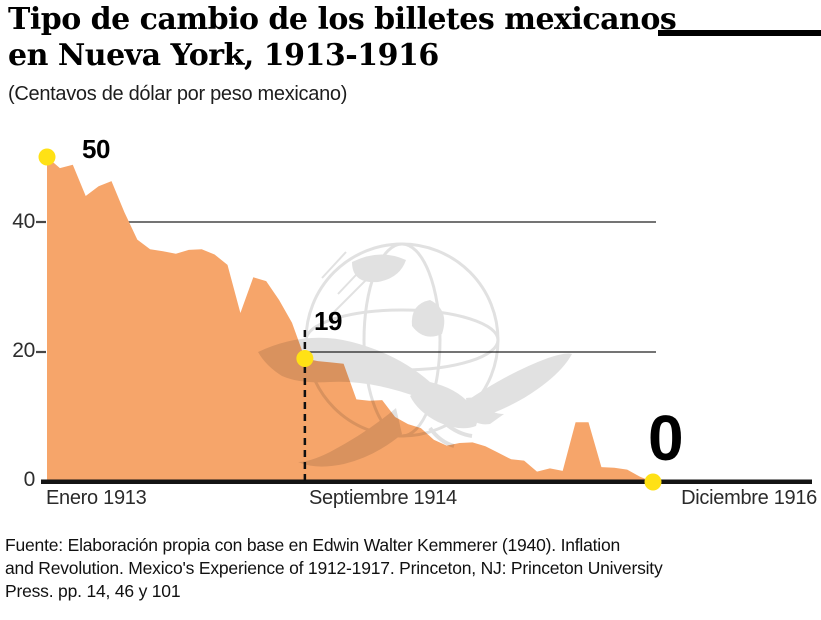 This screenshot has height=620, width=821. I want to click on y-axis-label-40: 40, so click(23, 221).